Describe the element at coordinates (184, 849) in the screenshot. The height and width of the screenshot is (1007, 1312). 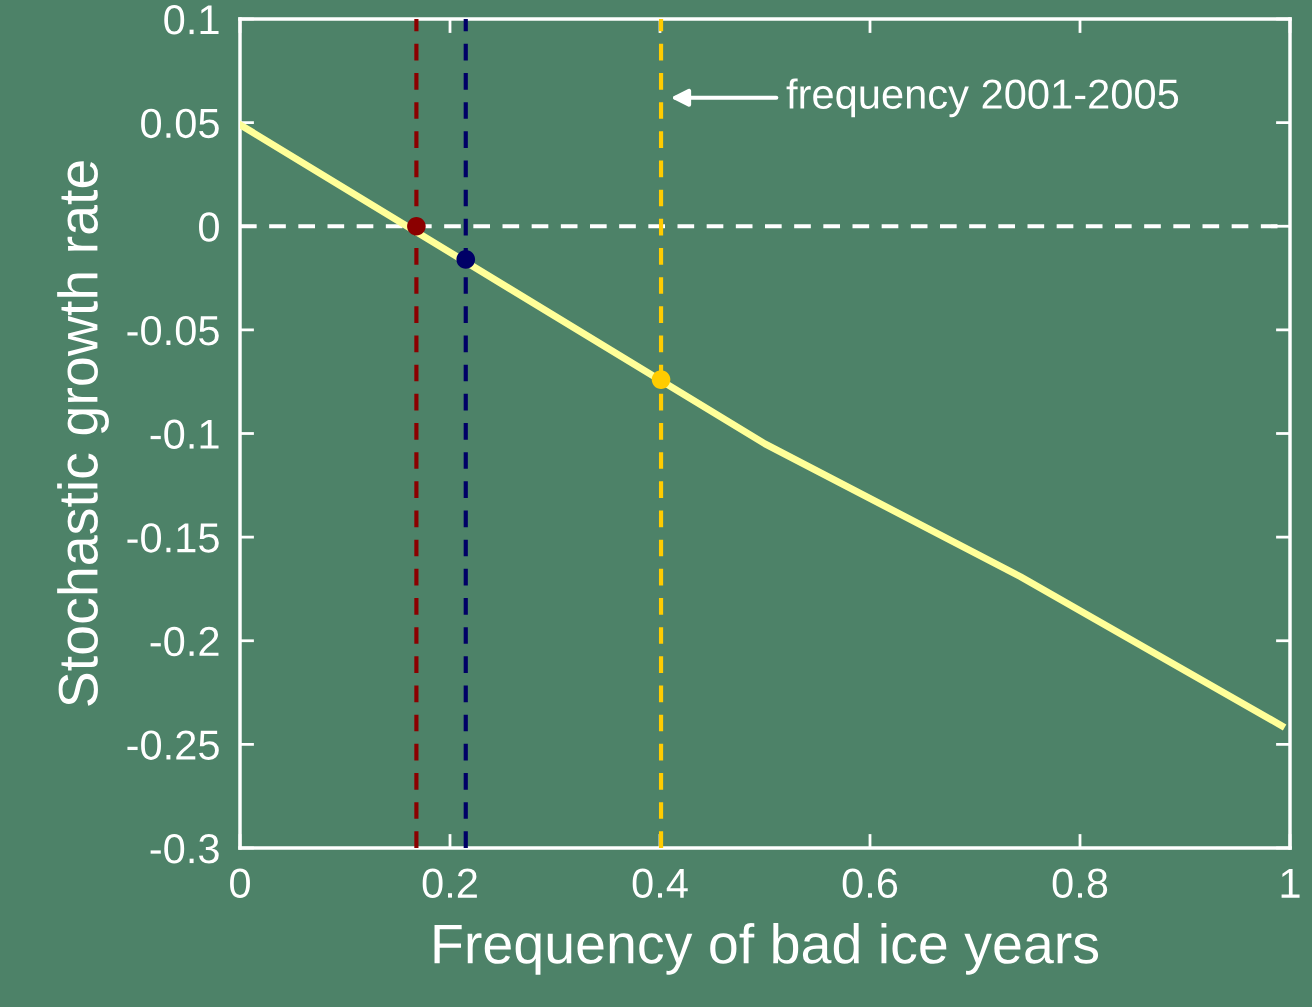
I see `y-tick-label: -0.3` at that location.